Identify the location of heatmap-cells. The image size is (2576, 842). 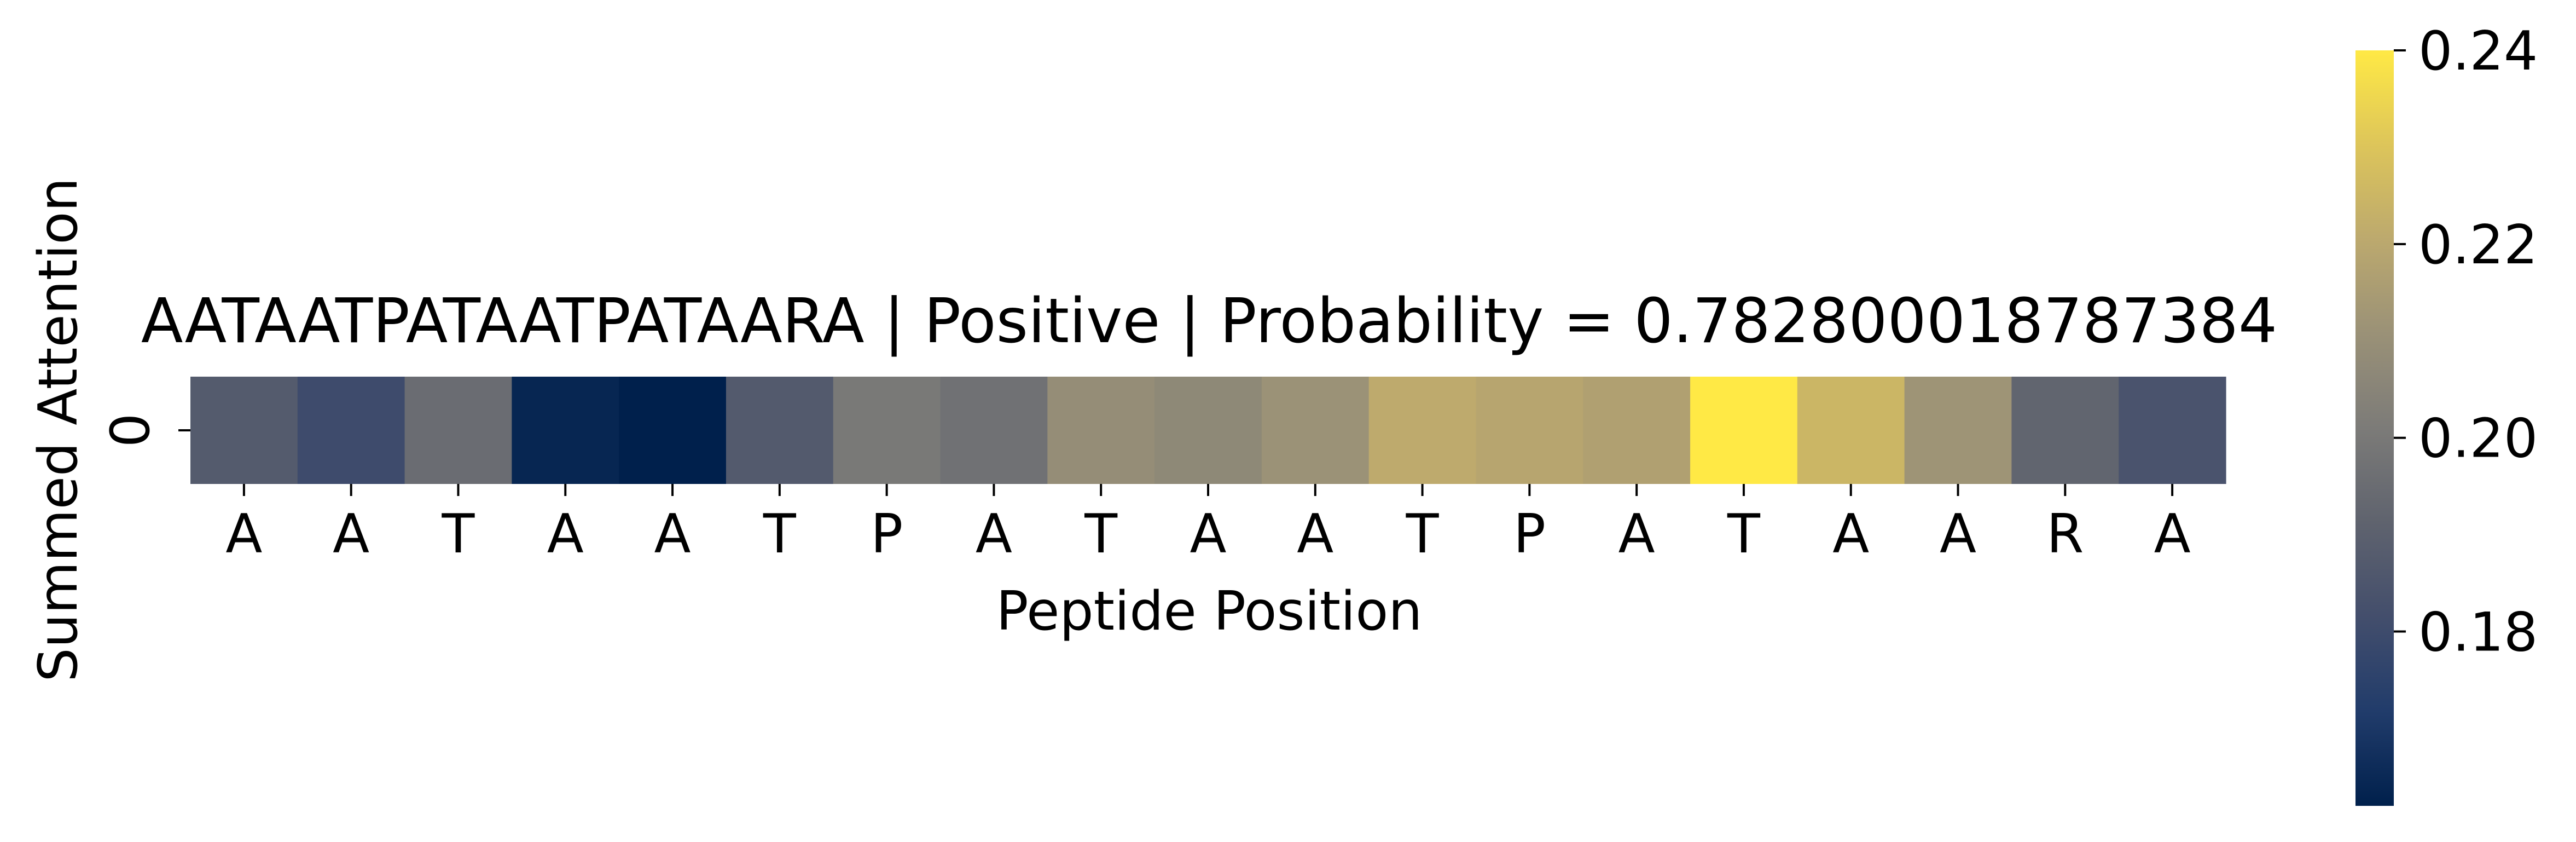
(1208, 431).